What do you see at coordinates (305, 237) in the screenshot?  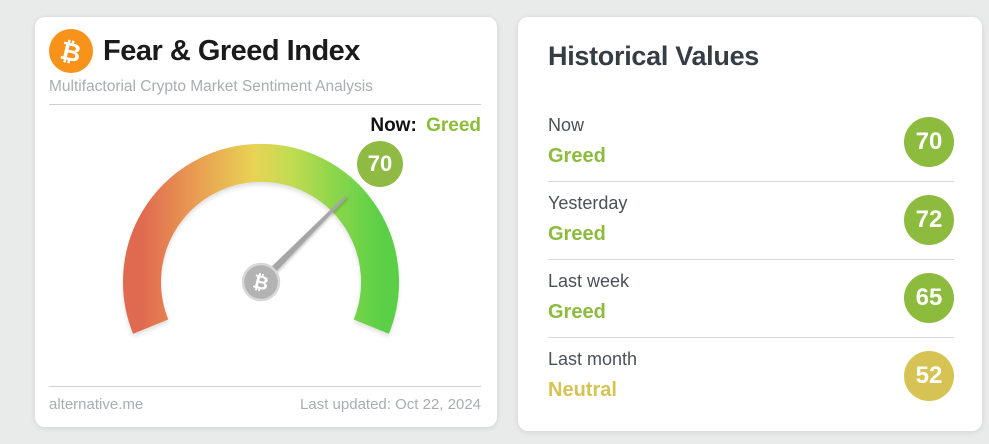 I see `gauge-needle-icon` at bounding box center [305, 237].